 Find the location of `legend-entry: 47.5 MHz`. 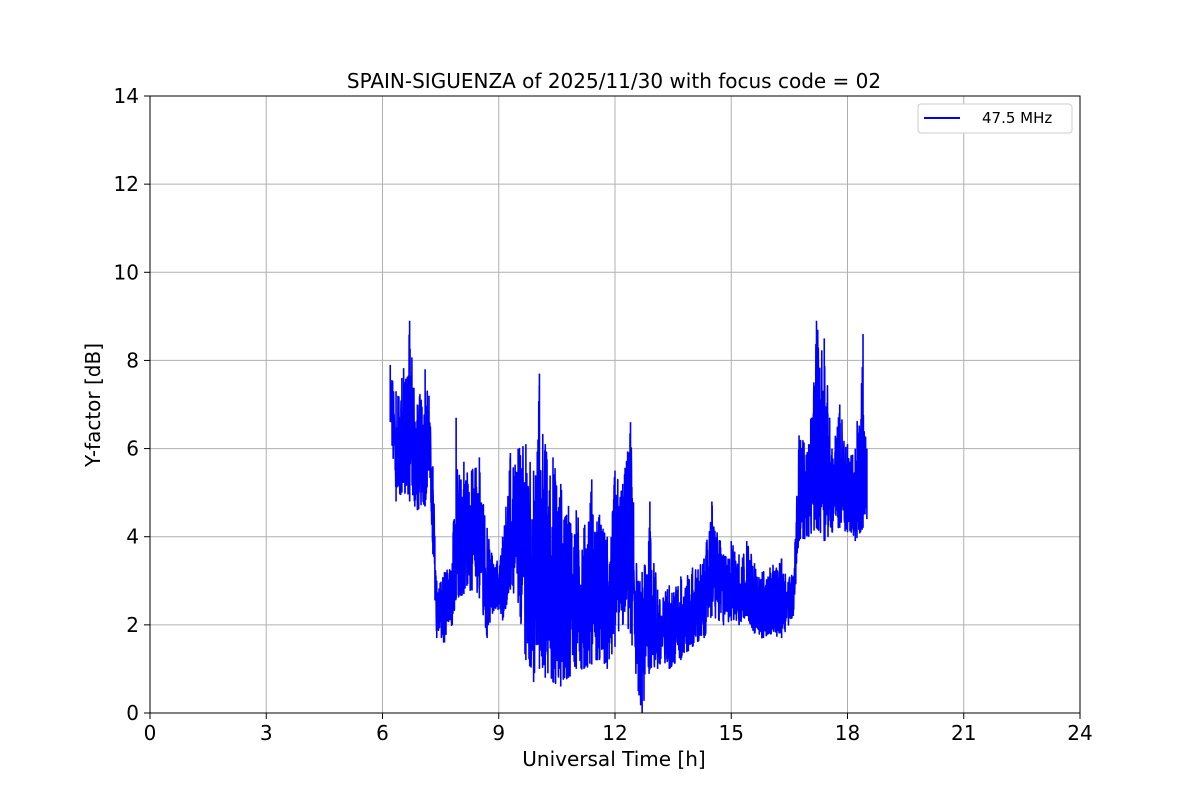

legend-entry: 47.5 MHz is located at coordinates (1017, 118).